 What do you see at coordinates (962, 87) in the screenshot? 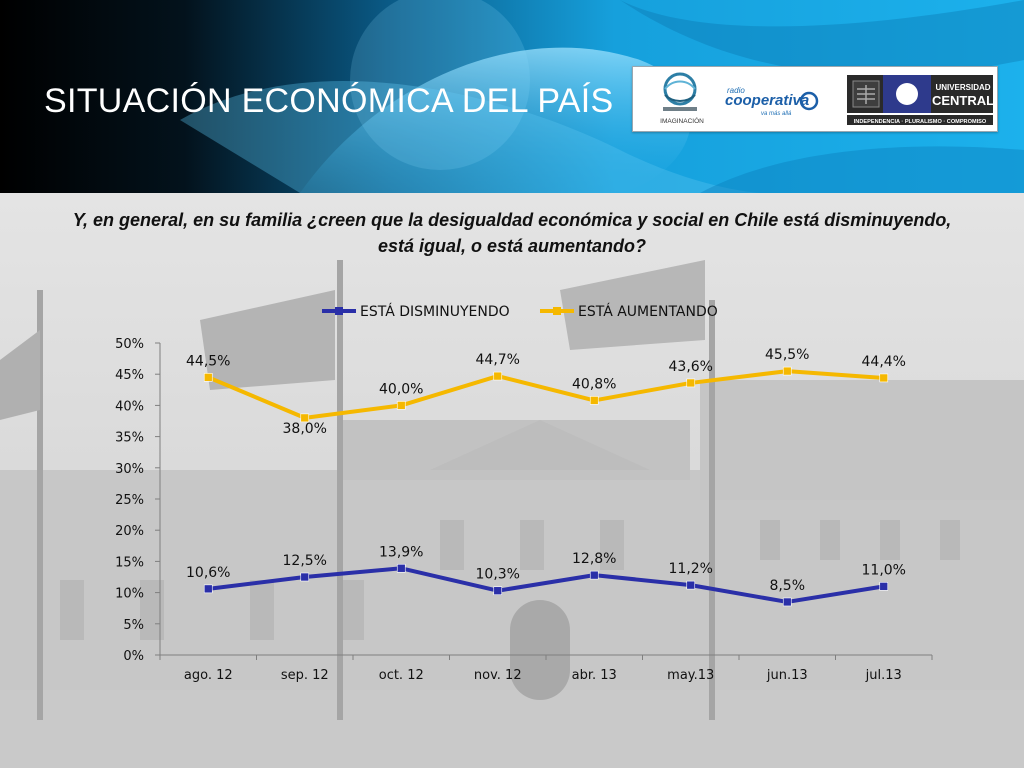
I see `universidad-text-1: UNIVERSIDAD` at bounding box center [962, 87].